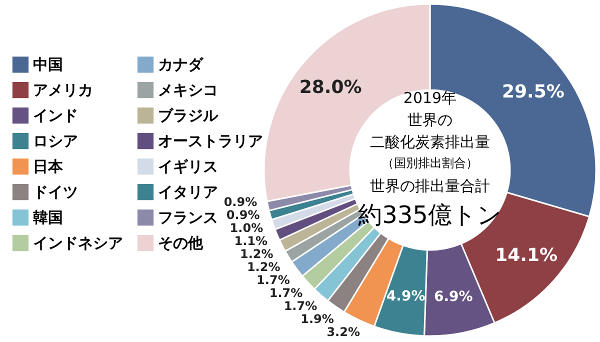 This screenshot has height=342, width=600. I want to click on legend-label: 日本, so click(48, 167).